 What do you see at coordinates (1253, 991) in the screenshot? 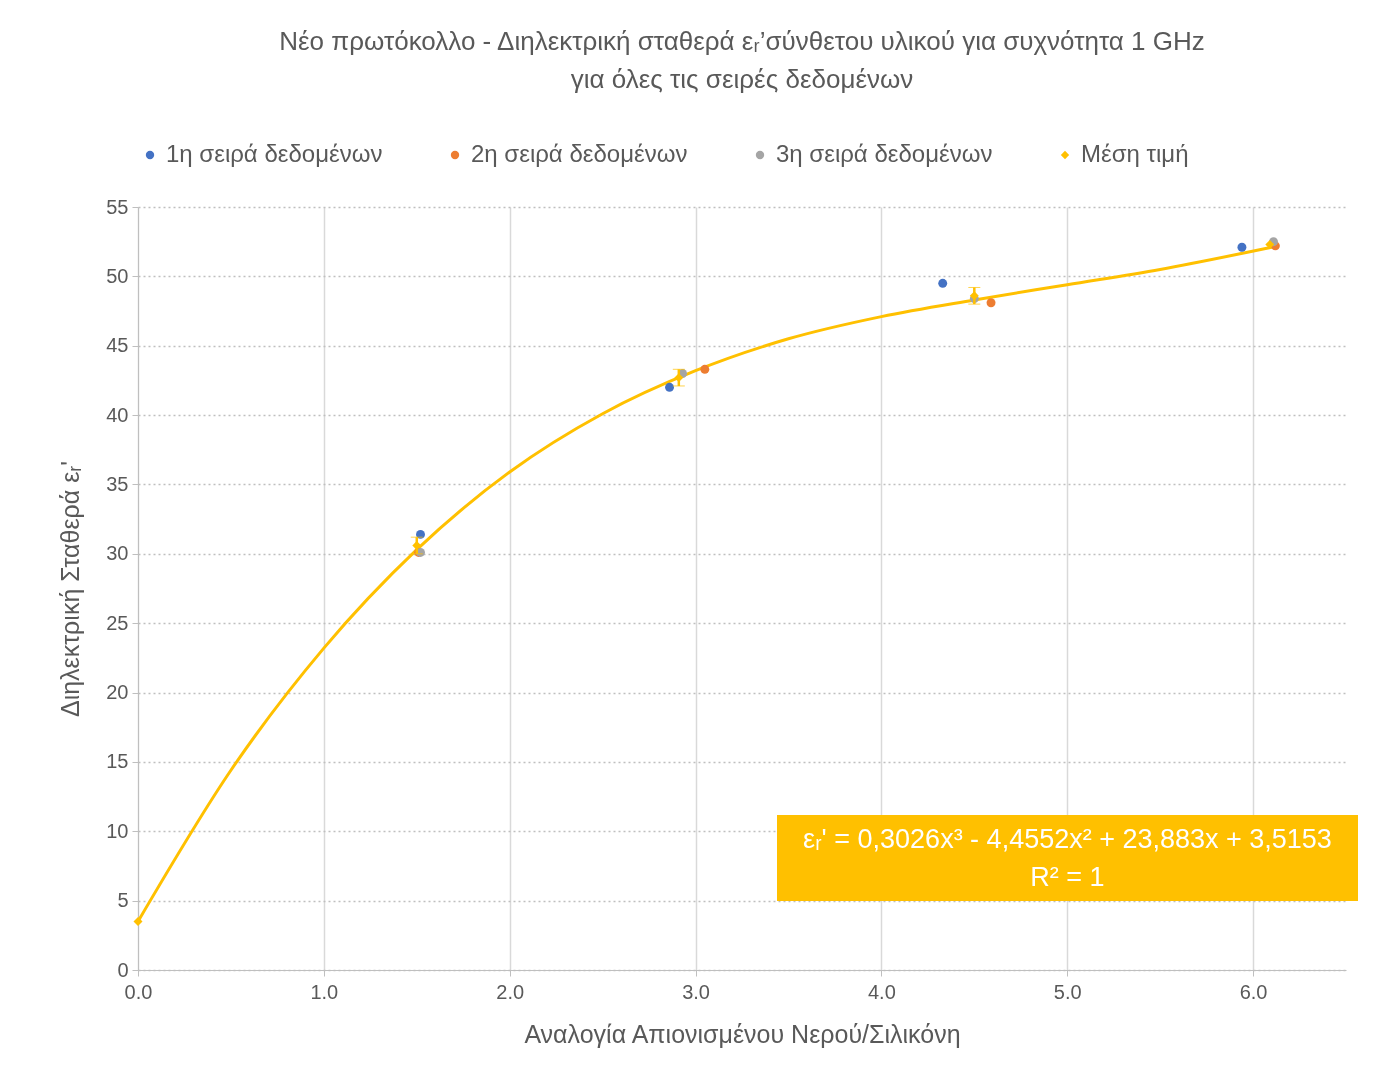
I see `x-tick-label: 6.0` at bounding box center [1253, 991].